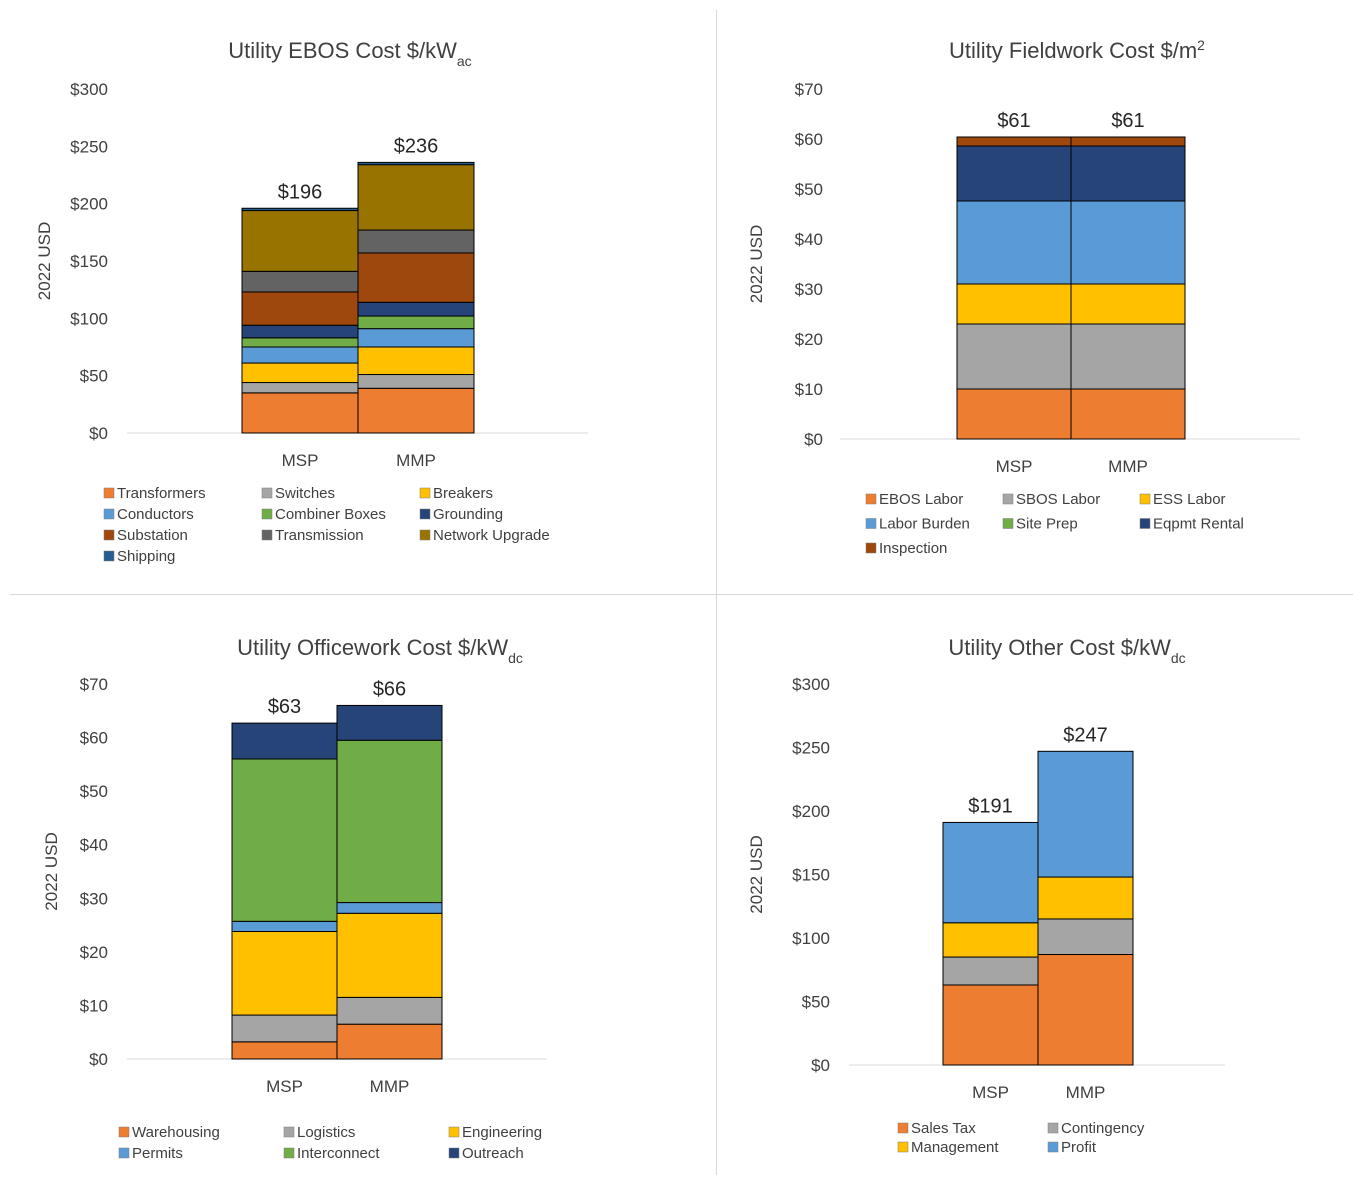 The width and height of the screenshot is (1353, 1184). What do you see at coordinates (94, 845) in the screenshot?
I see `y-tick-label: $40` at bounding box center [94, 845].